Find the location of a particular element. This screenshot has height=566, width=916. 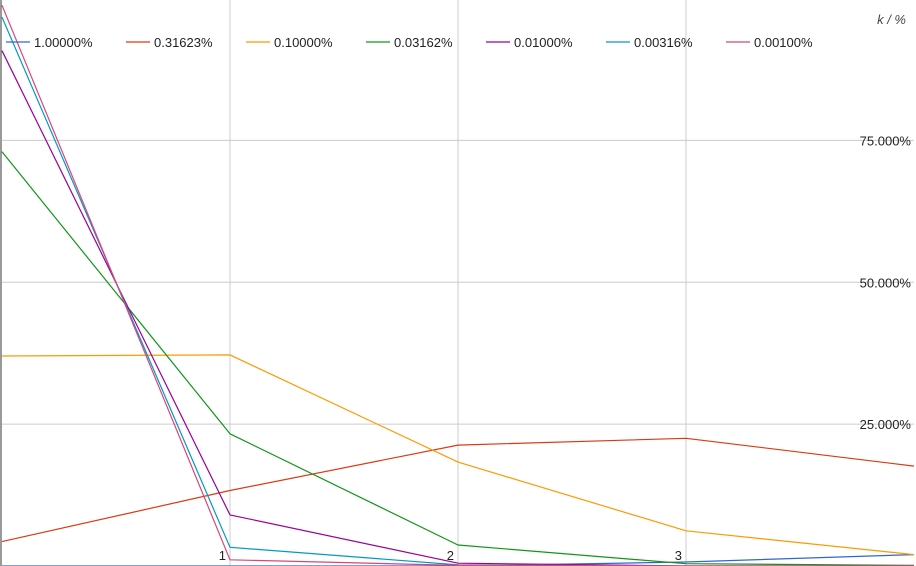

y-axis-label: k / % is located at coordinates (891, 19).